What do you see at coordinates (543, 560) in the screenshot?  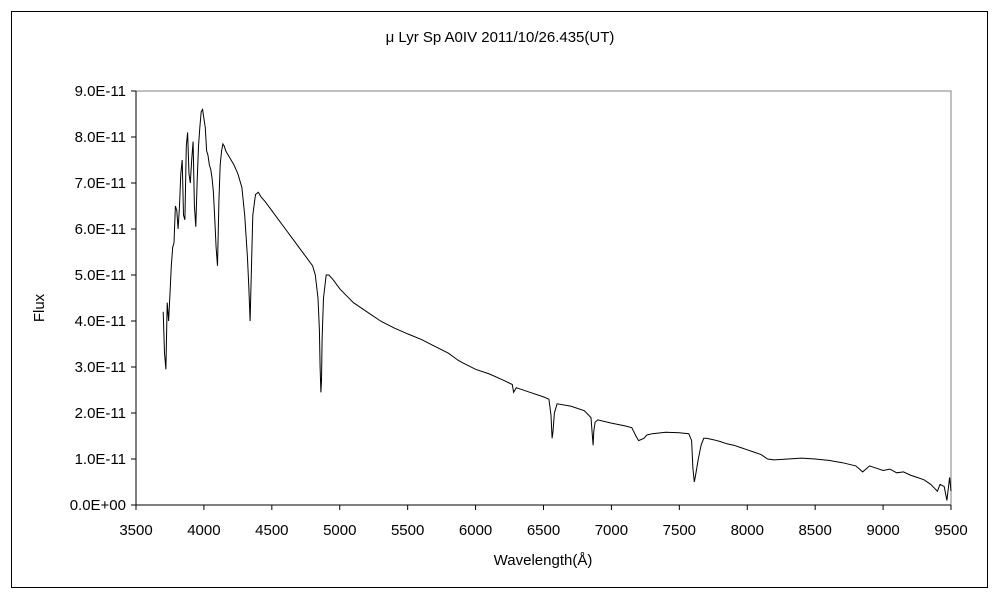 I see `x-axis-label: Wavelength(Å)` at bounding box center [543, 560].